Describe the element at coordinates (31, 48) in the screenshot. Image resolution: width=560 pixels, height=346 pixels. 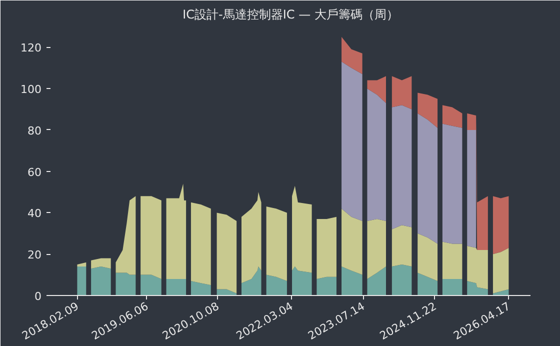
I see `y-tick-label: 120` at that location.